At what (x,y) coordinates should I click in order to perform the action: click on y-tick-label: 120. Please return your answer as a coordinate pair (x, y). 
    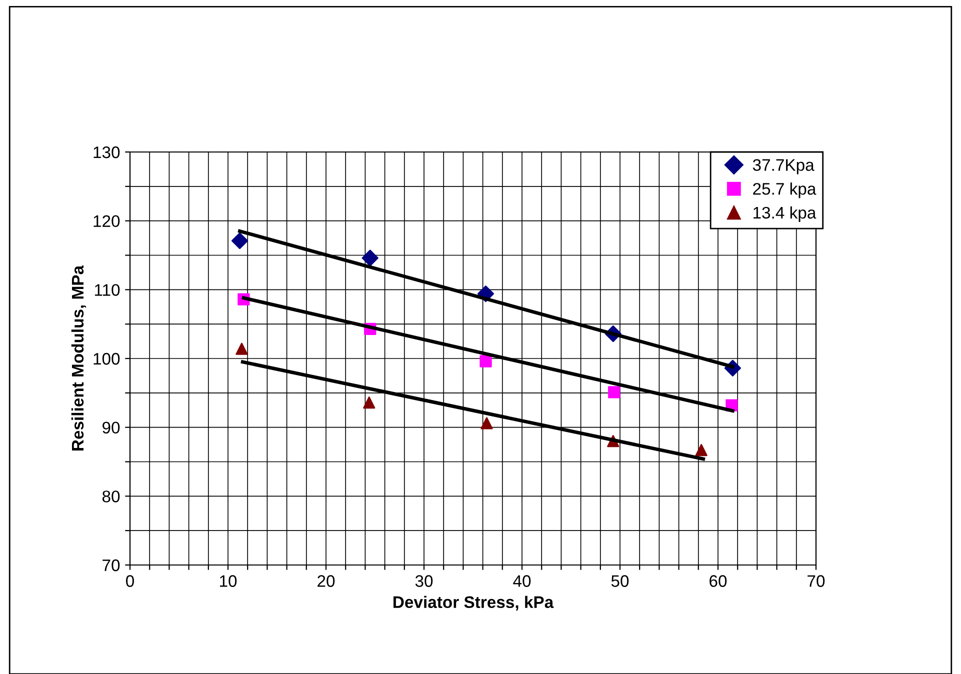
    Looking at the image, I should click on (107, 221).